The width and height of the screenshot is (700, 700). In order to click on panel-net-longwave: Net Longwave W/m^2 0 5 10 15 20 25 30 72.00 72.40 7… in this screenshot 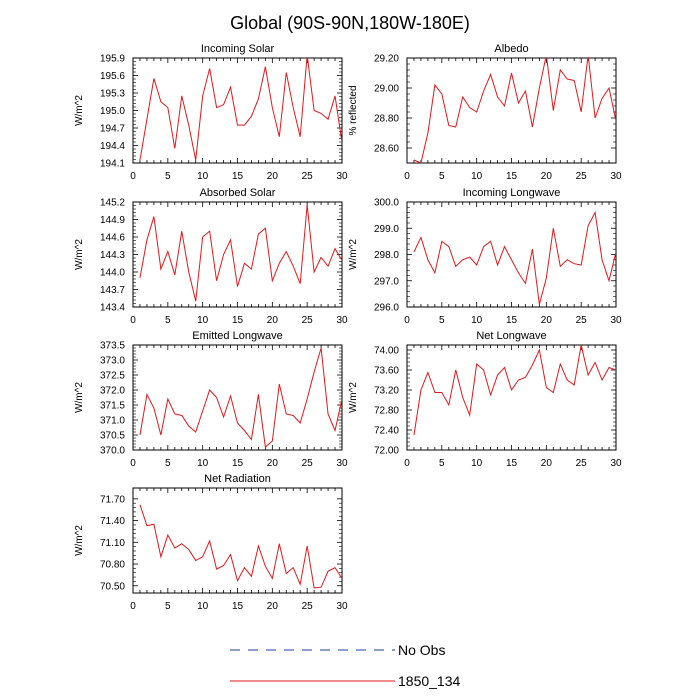, I will do `click(485, 399)`.